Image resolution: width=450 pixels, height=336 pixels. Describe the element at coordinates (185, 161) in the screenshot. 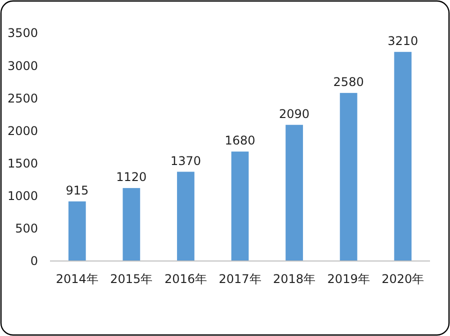

I see `data-label: 1370` at that location.